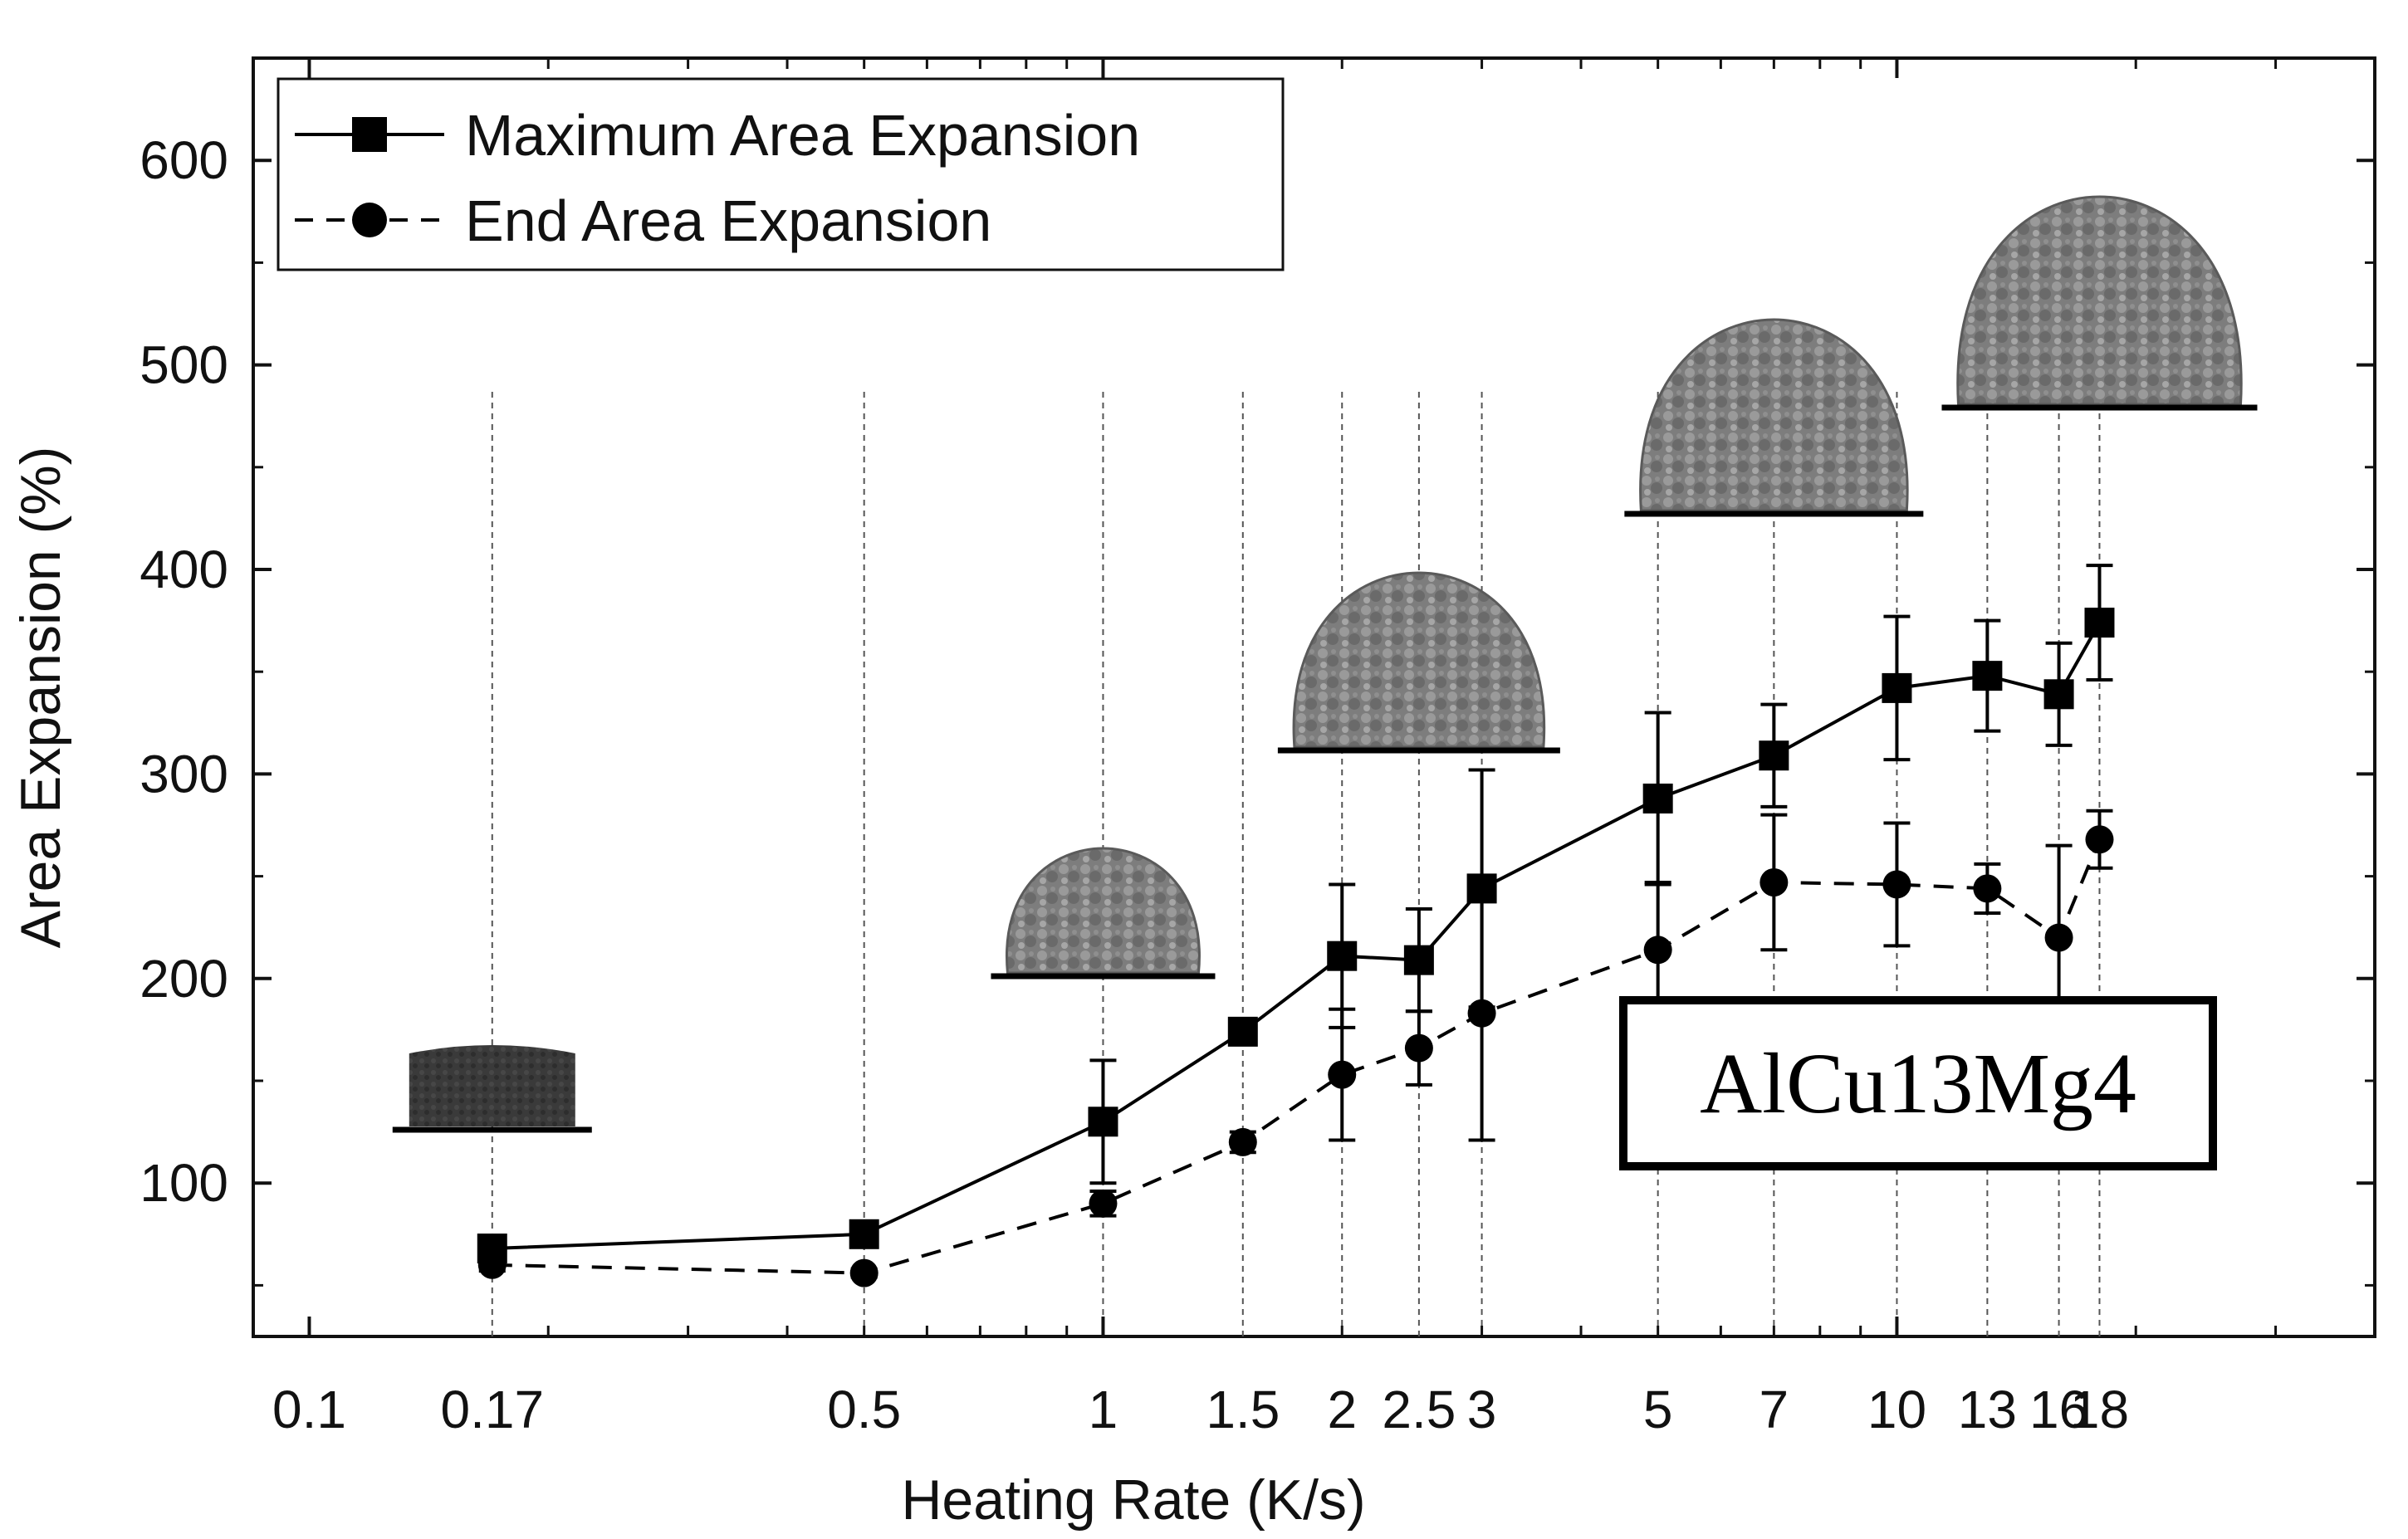 The width and height of the screenshot is (2408, 1539). I want to click on x-tick-label: 10, so click(1896, 1409).